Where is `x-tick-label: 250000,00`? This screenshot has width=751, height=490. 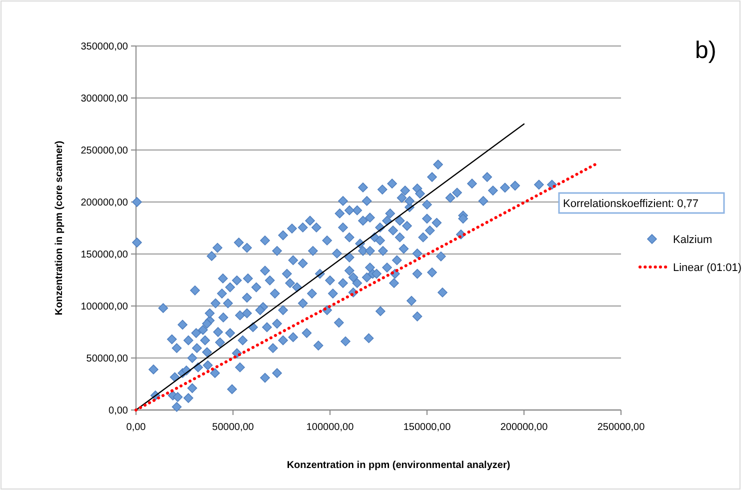
x-tick-label: 250000,00 is located at coordinates (621, 427).